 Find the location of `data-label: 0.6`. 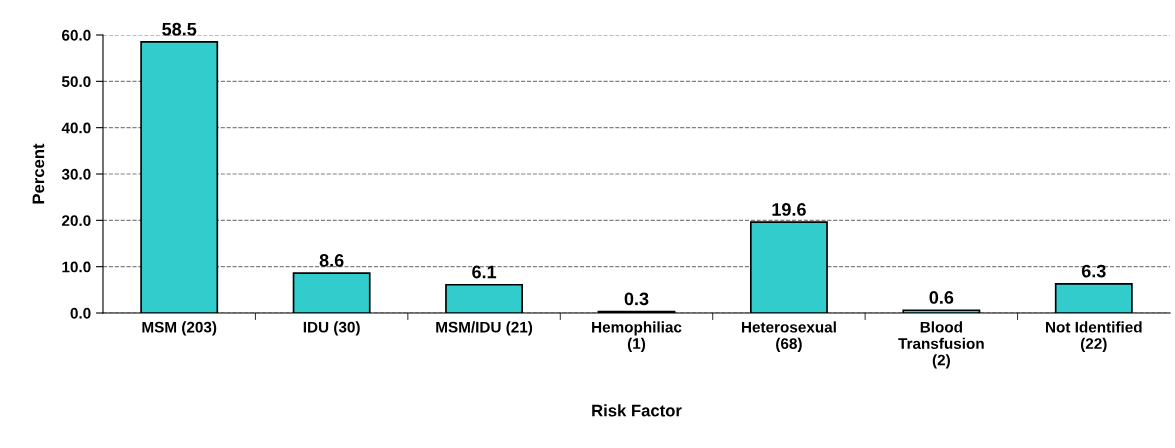

data-label: 0.6 is located at coordinates (941, 297).